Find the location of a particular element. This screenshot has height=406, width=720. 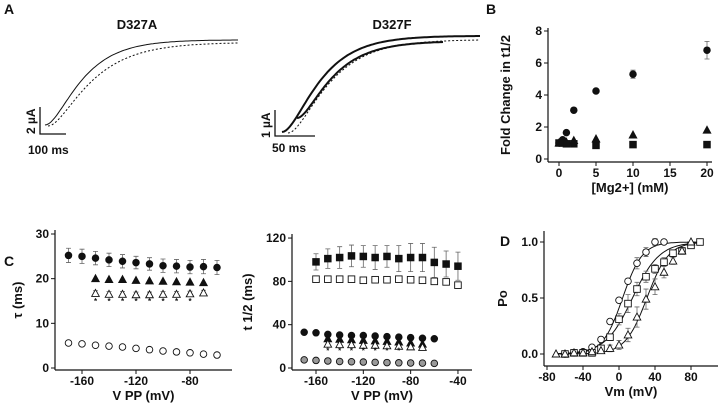

y-axis-label: τ (ms) is located at coordinates (17, 300).